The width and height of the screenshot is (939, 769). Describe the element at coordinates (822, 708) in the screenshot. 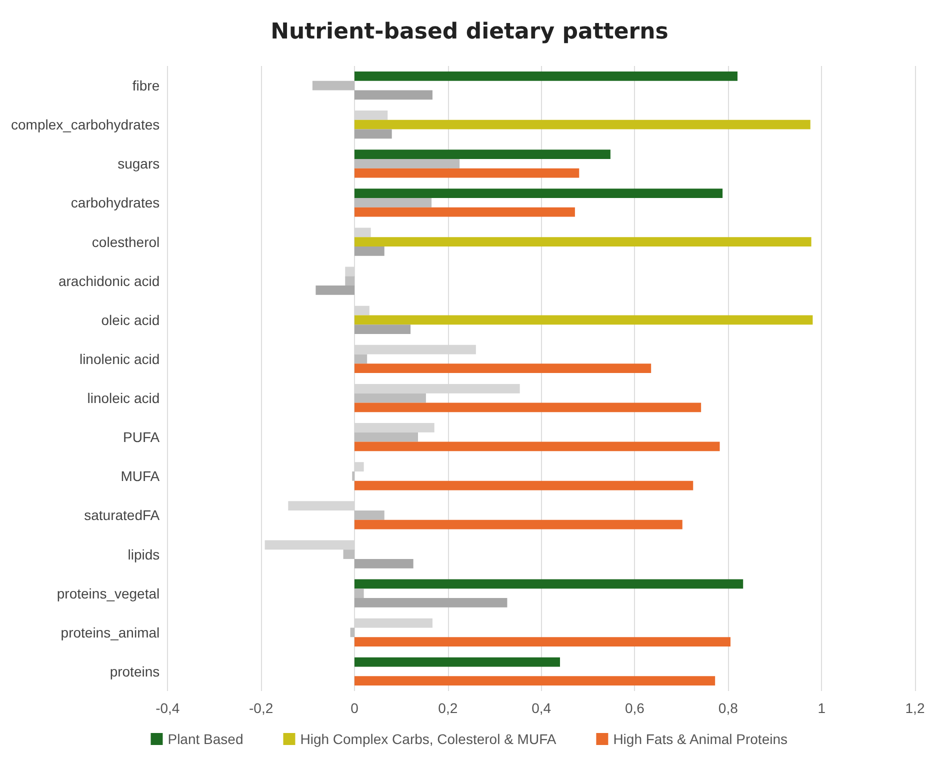

I see `x-tick-label: 1` at that location.